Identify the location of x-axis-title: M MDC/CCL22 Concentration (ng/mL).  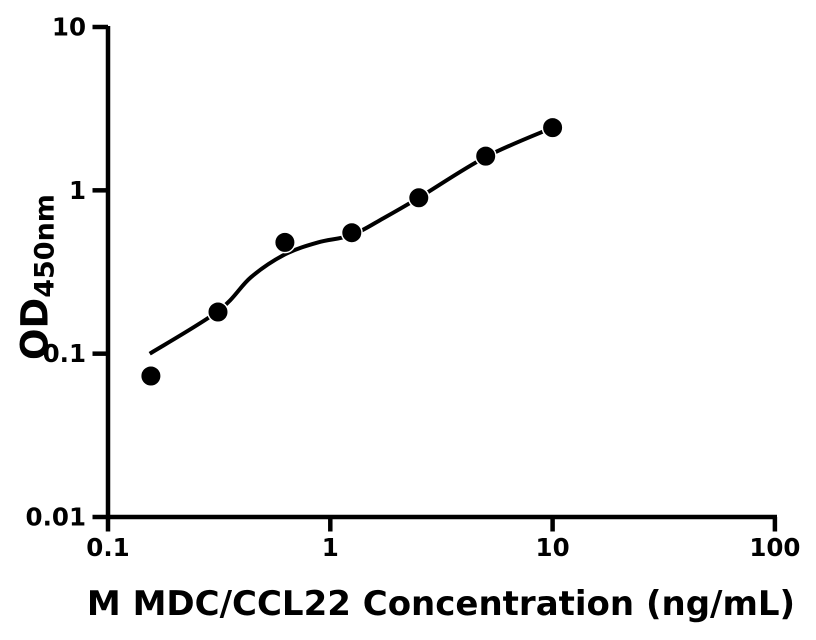
(441, 604).